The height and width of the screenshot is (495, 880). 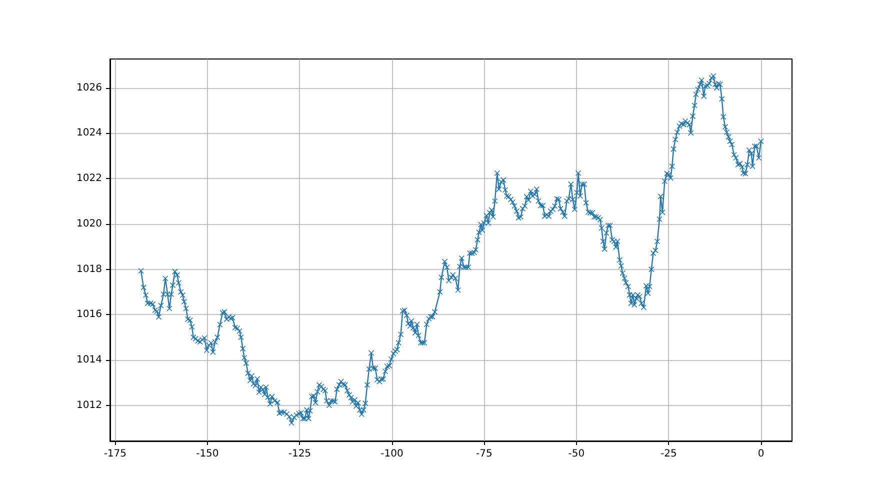 I want to click on x-tick-label: -100, so click(x=392, y=454).